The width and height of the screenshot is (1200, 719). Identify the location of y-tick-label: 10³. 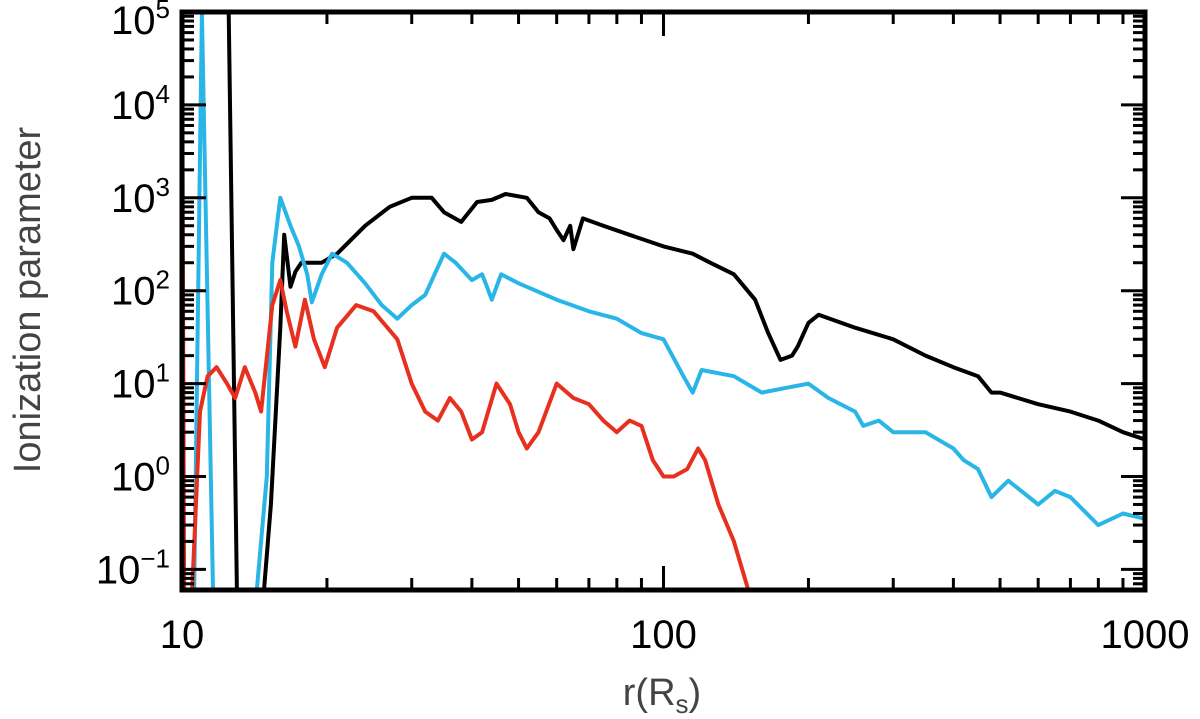
(140, 196).